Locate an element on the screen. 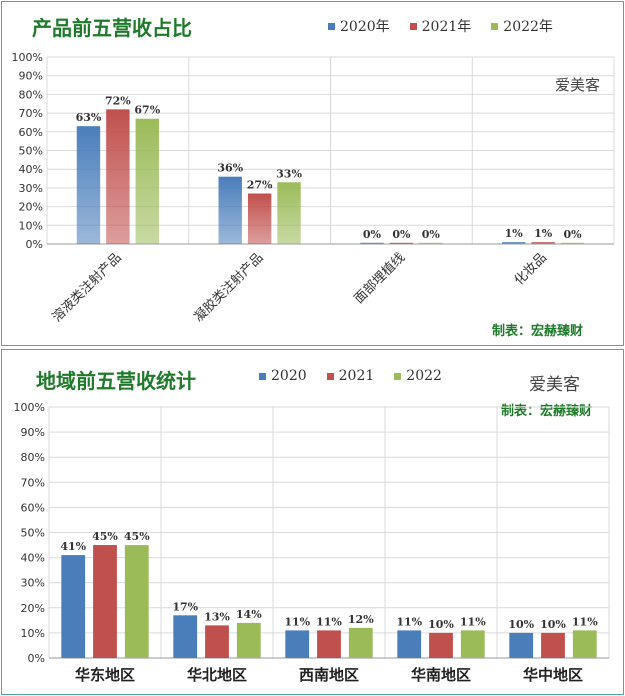  data-label: 17% is located at coordinates (185, 606).